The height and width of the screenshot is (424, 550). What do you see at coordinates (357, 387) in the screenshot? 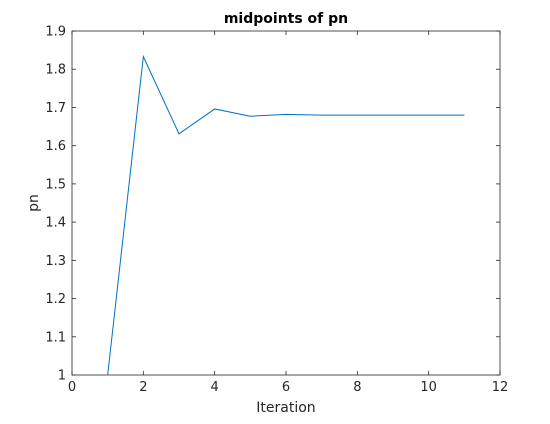
I see `x-tick-label: 8` at bounding box center [357, 387].